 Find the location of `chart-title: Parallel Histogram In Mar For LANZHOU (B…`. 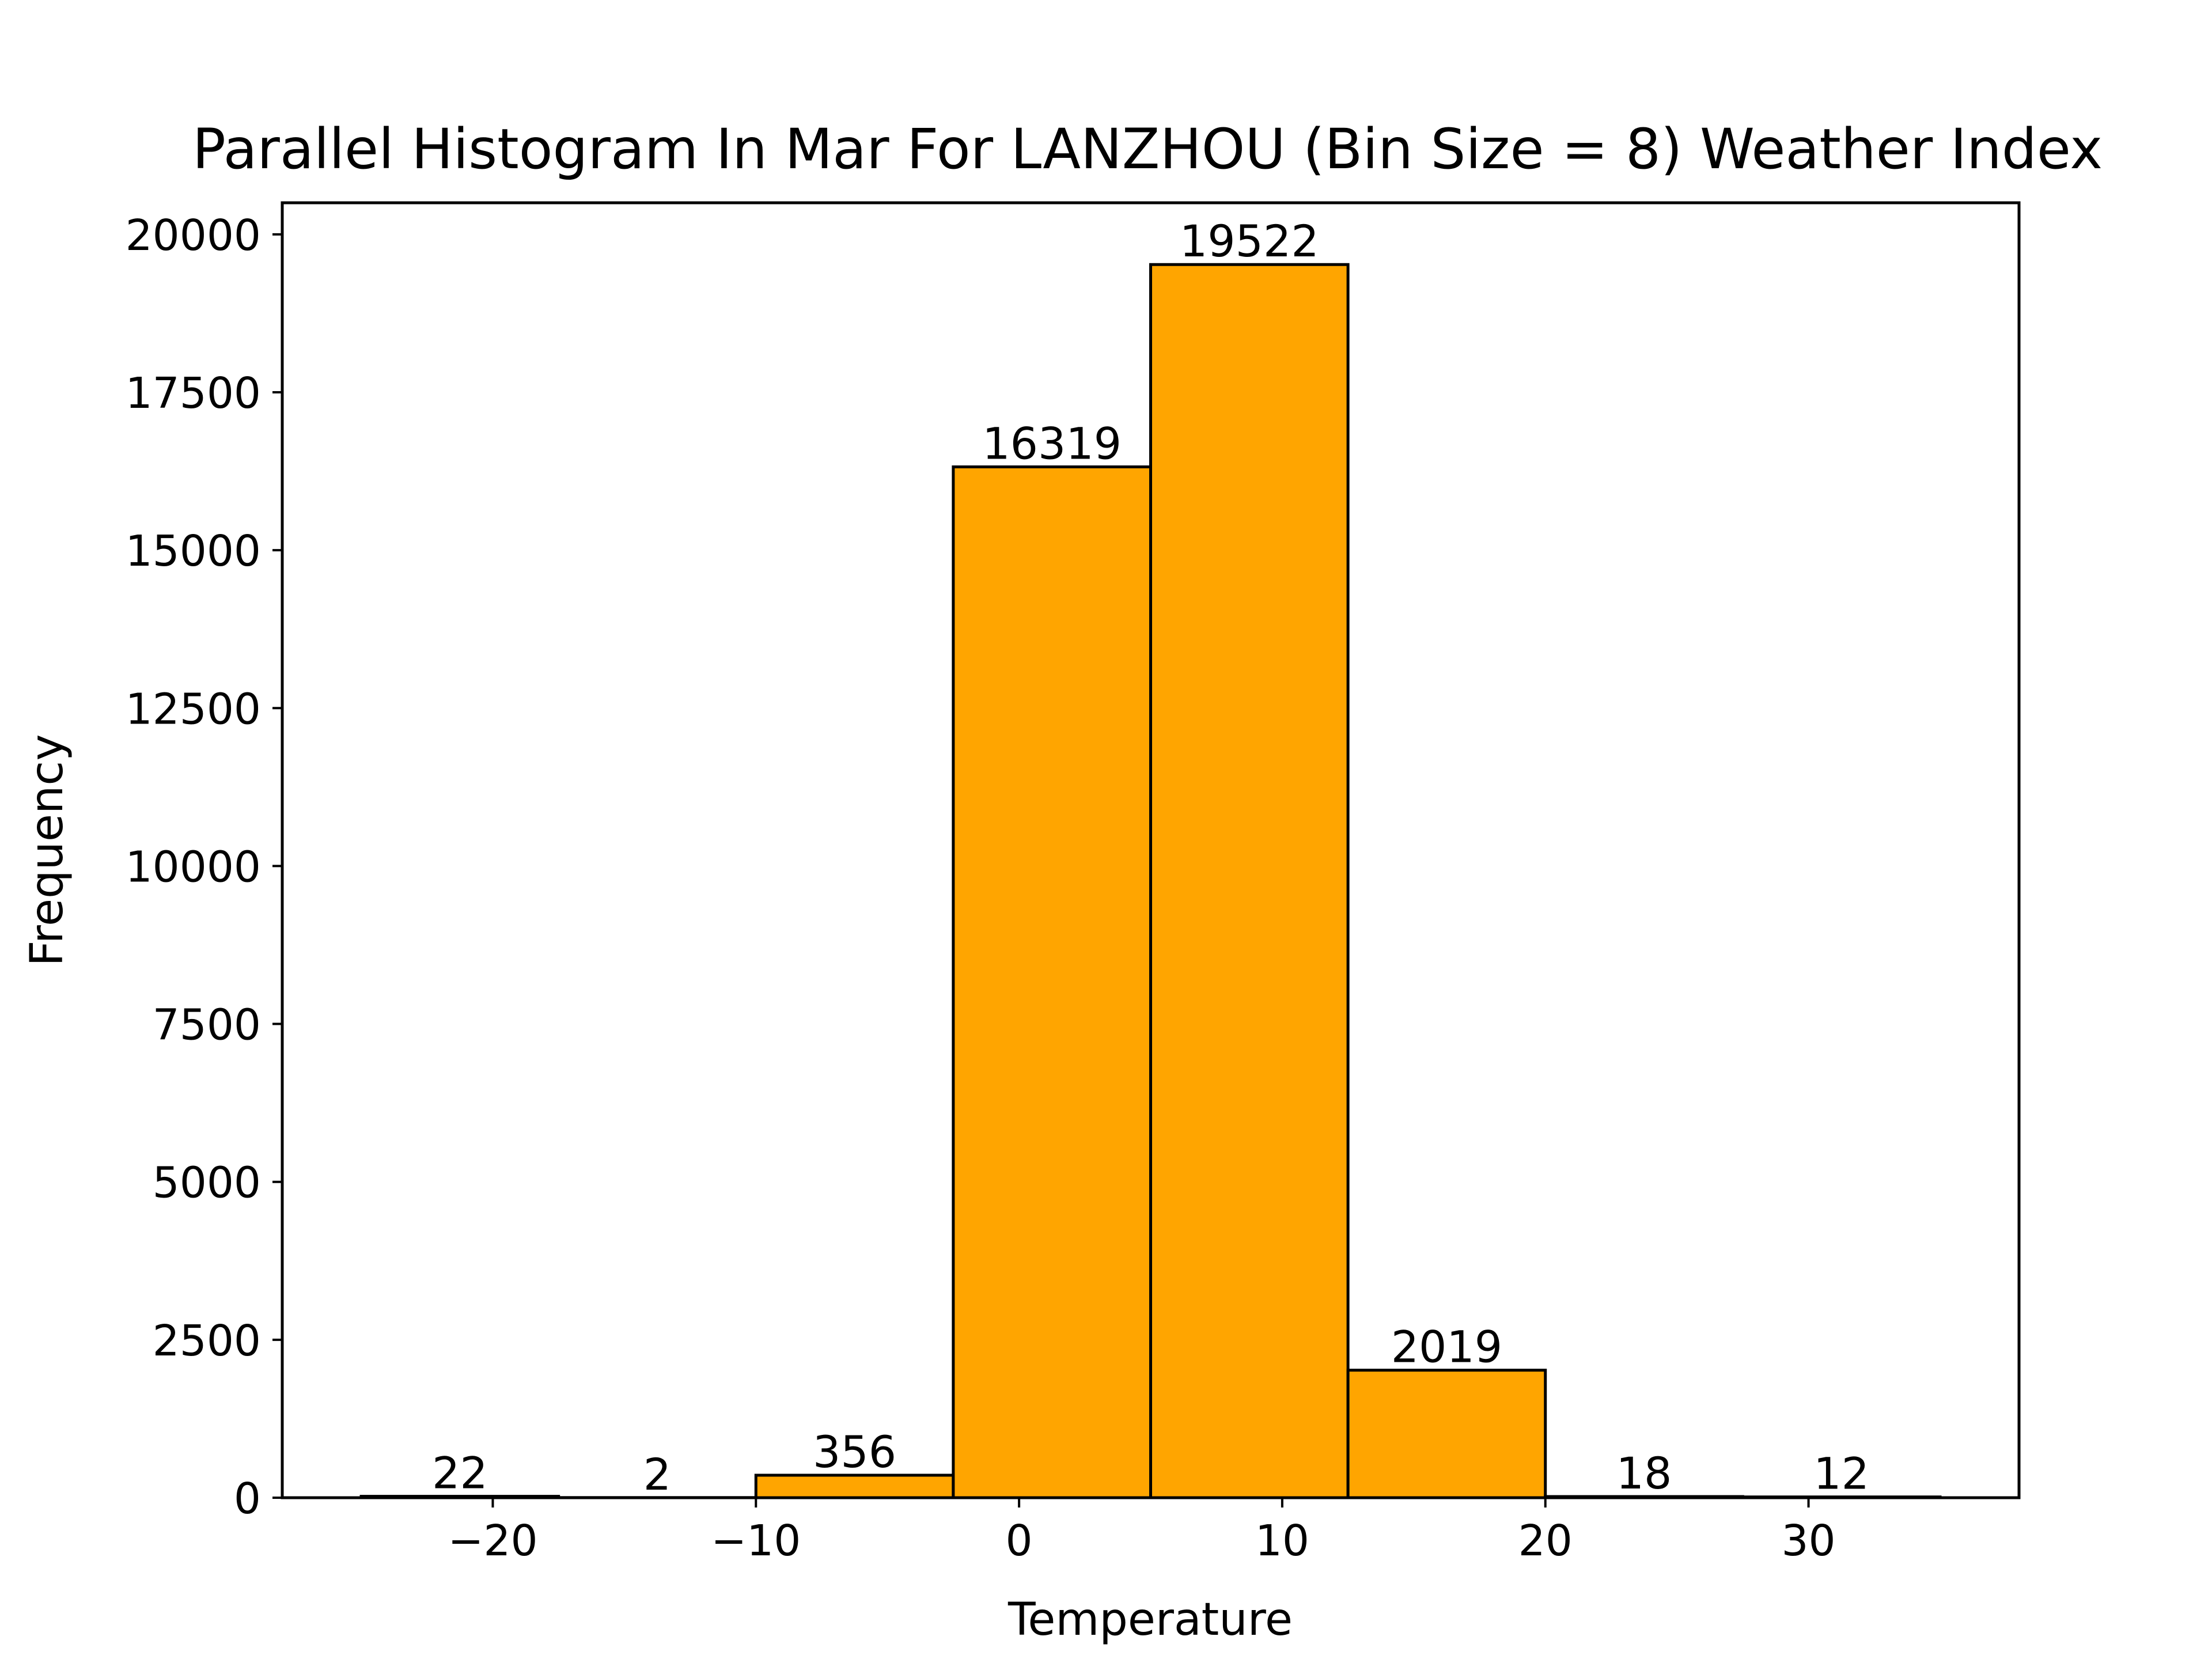

chart-title: Parallel Histogram In Mar For LANZHOU (B… is located at coordinates (1147, 149).